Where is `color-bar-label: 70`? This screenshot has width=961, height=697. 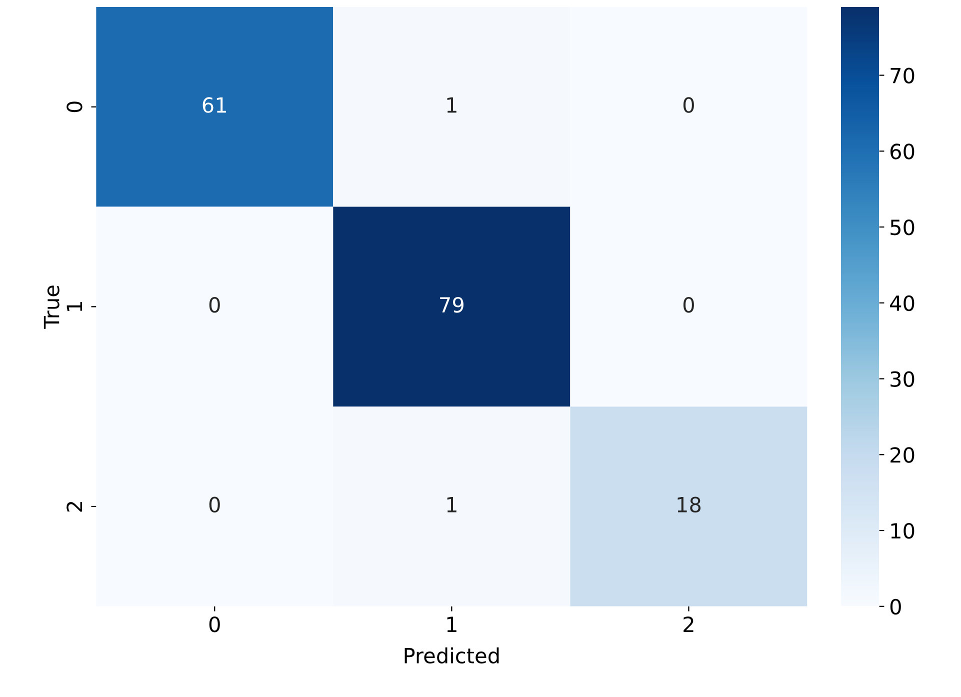 color-bar-label: 70 is located at coordinates (902, 76).